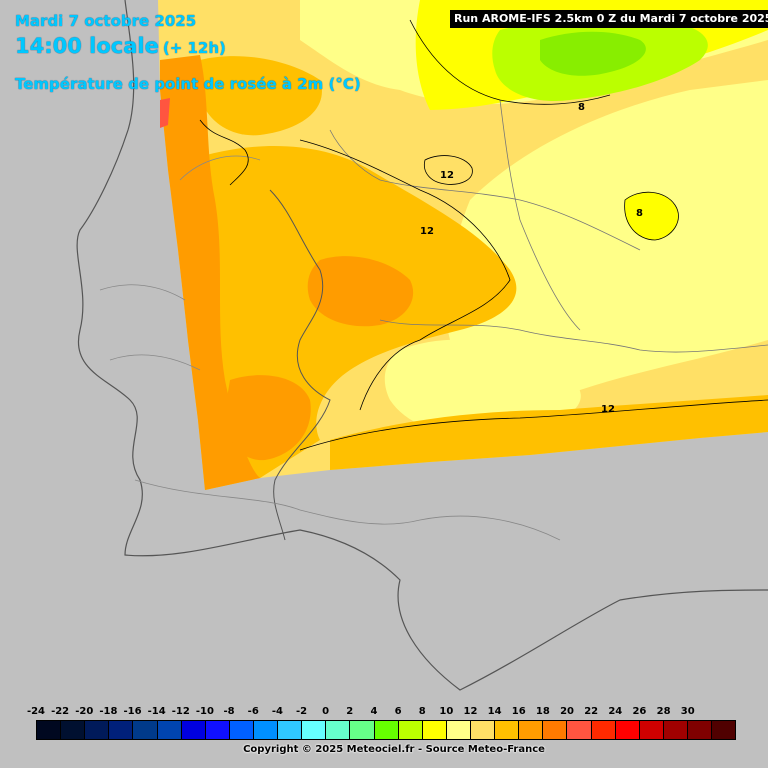  I want to click on legend-label: -18, so click(108, 711).